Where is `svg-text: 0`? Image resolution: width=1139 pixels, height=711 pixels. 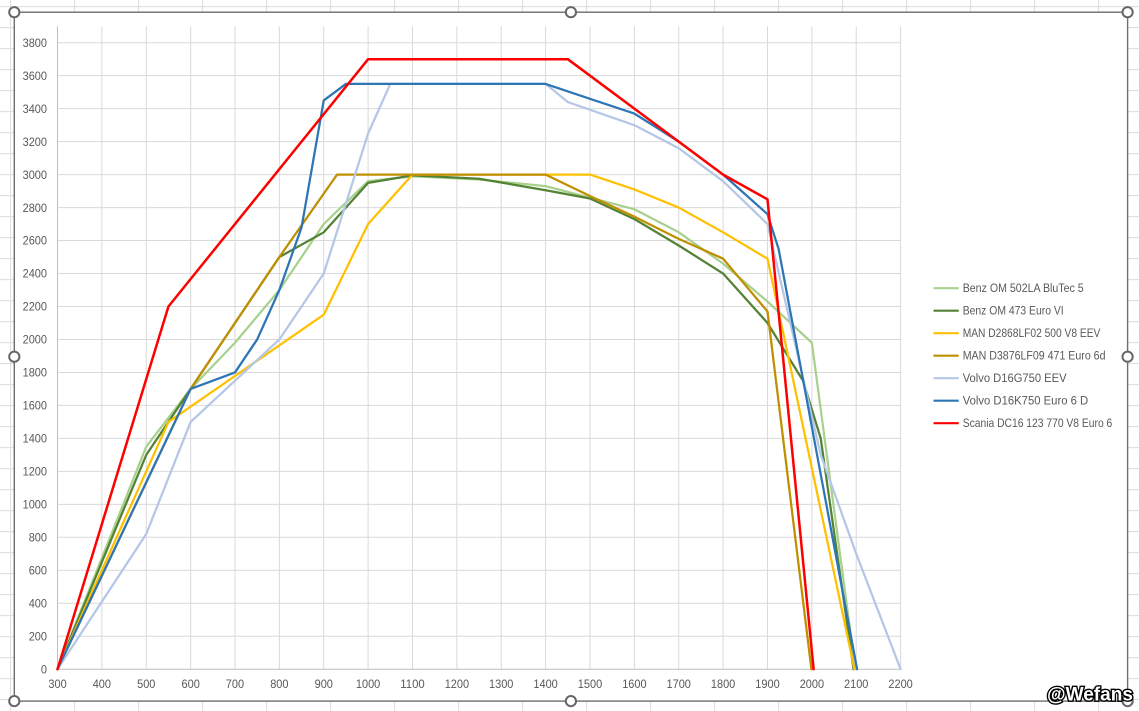 svg-text: 0 is located at coordinates (44, 669).